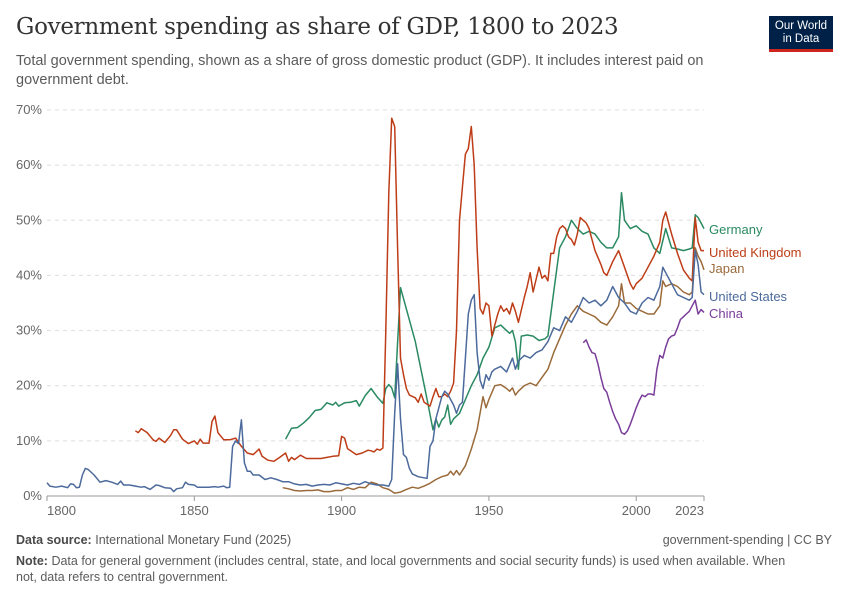  What do you see at coordinates (194, 510) in the screenshot?
I see `x-tick-label: 1850` at bounding box center [194, 510].